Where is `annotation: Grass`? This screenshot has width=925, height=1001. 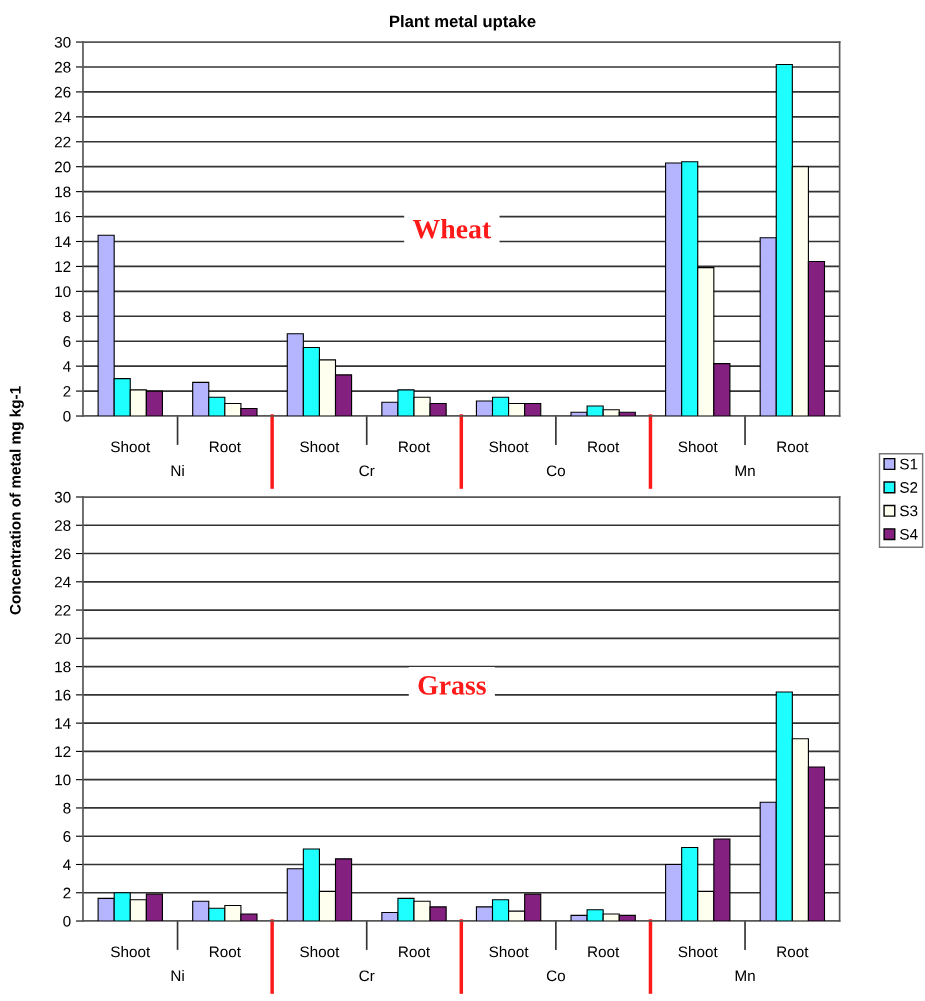 annotation: Grass is located at coordinates (452, 685).